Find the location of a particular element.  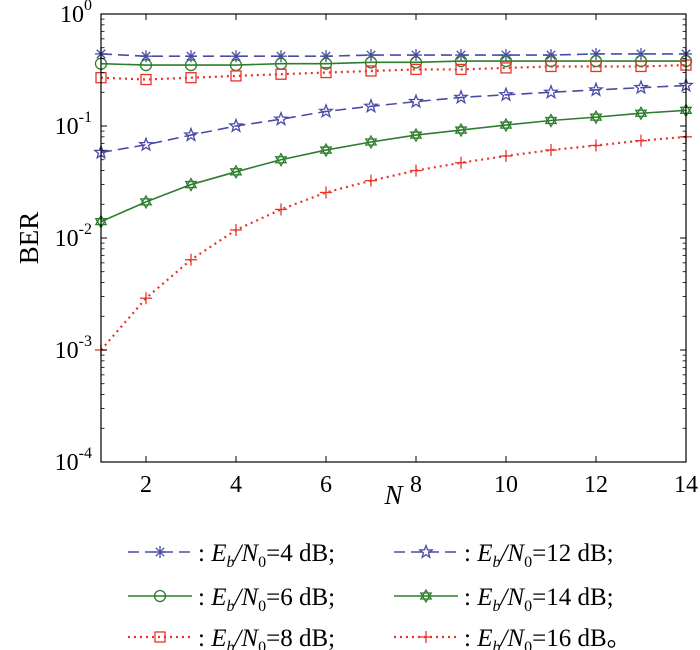

legend-entry-4: : Eb/N0=14 dB; is located at coordinates (504, 599).